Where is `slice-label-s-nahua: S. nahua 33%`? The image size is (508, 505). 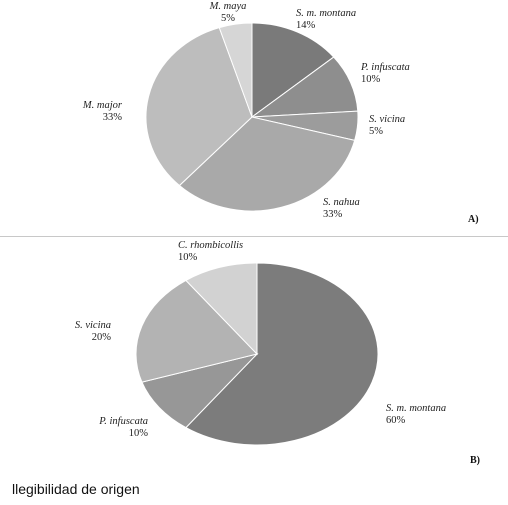 slice-label-s-nahua: S. nahua 33% is located at coordinates (341, 208).